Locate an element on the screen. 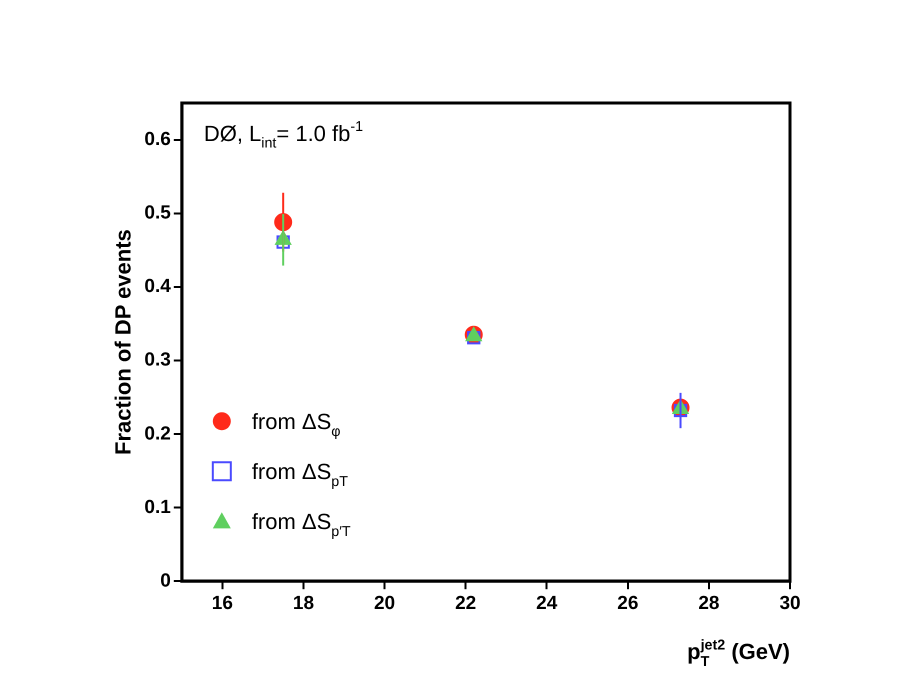 Image resolution: width=913 pixels, height=698 pixels. y-tick-label: 0 is located at coordinates (165, 581).